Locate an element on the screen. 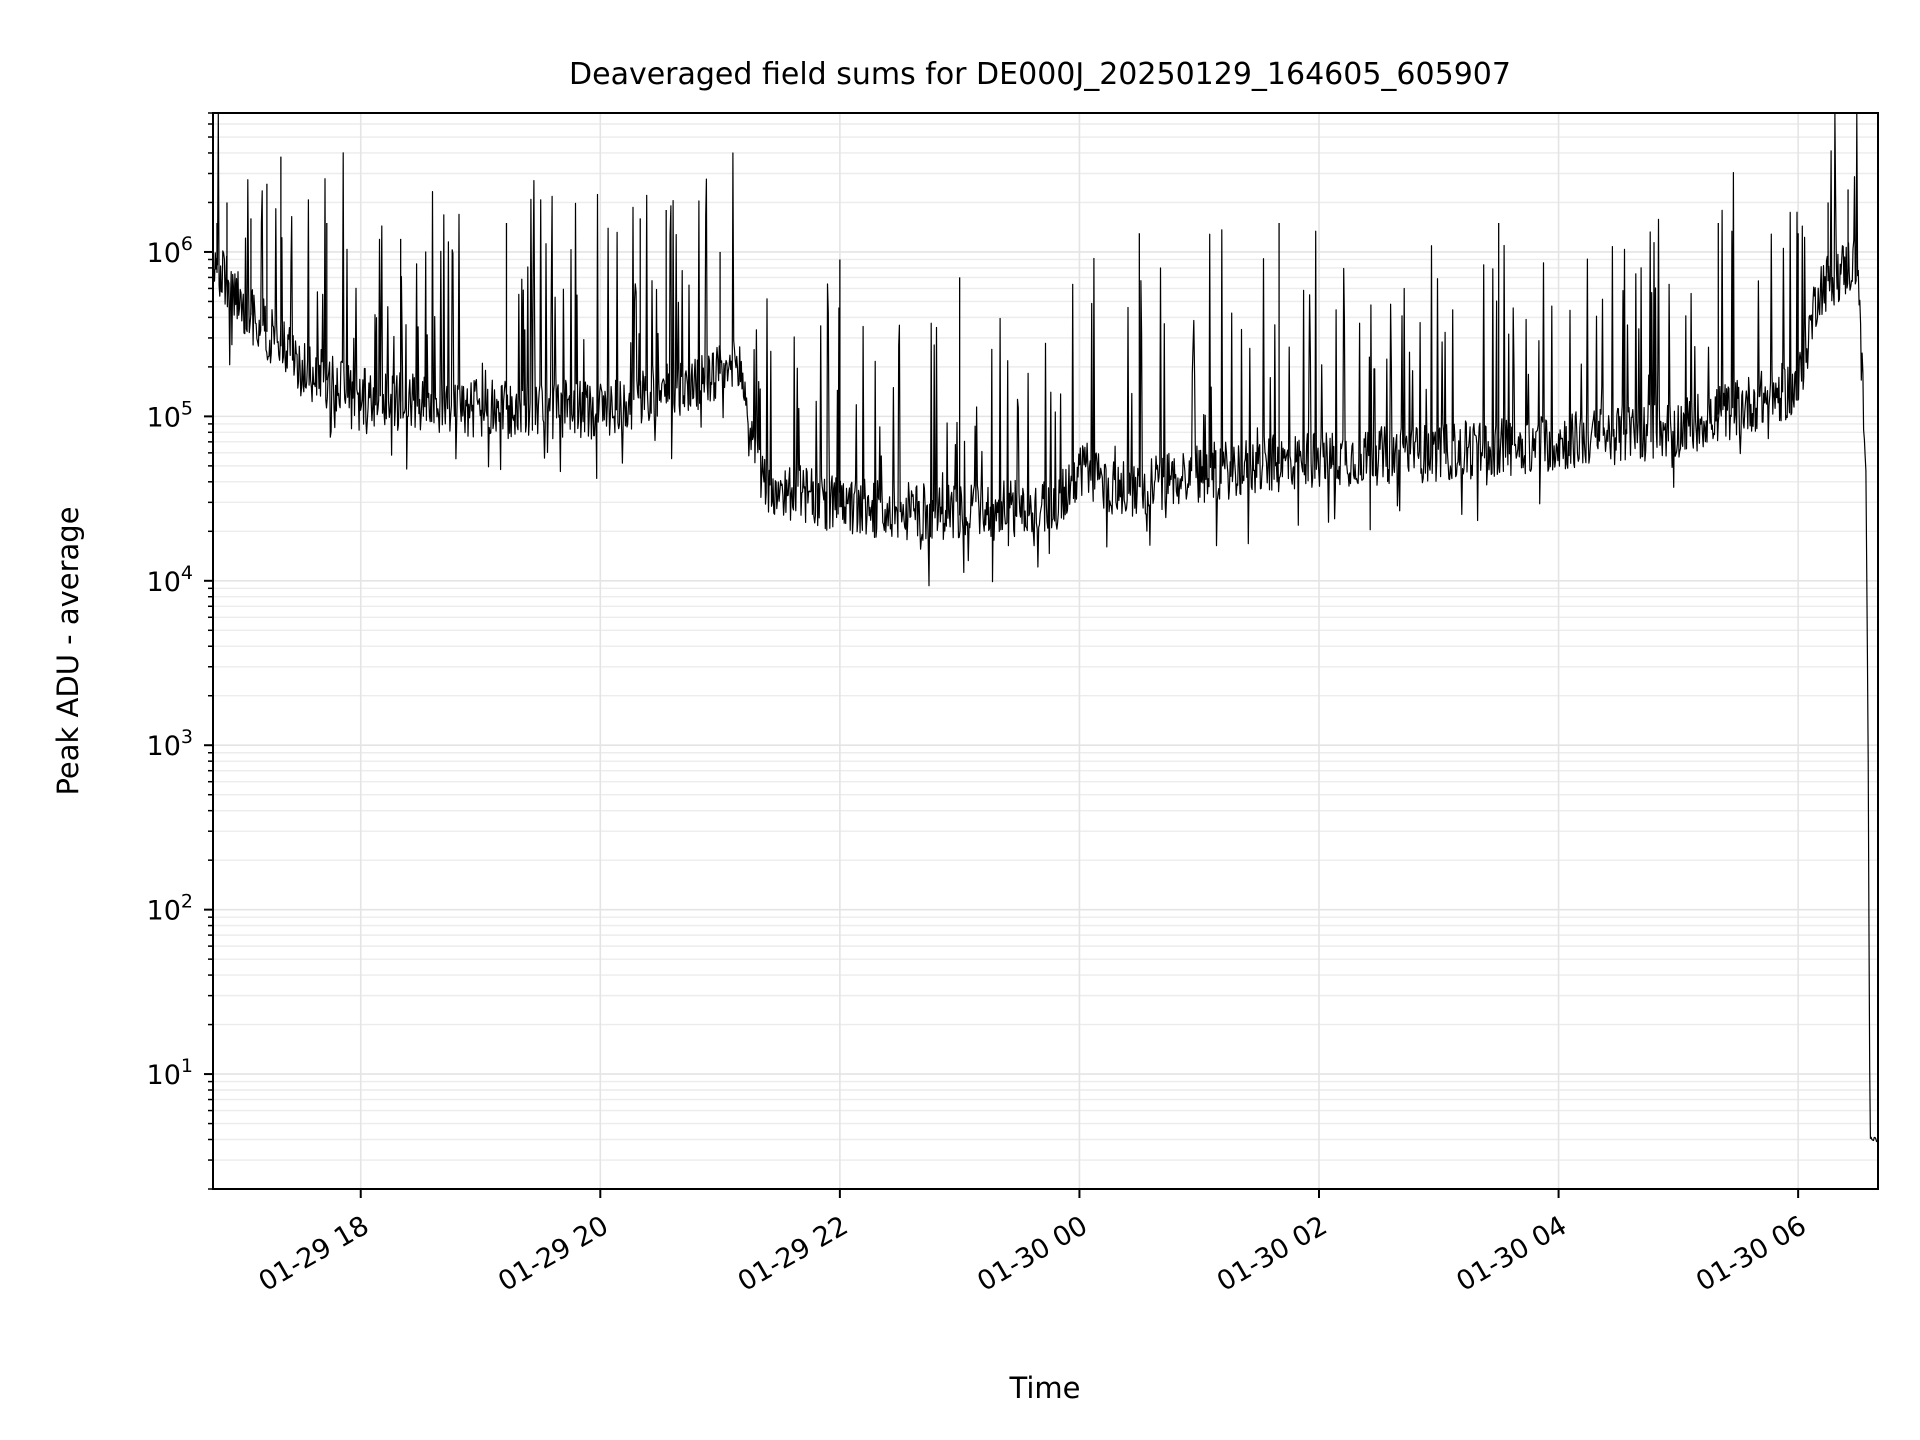 The height and width of the screenshot is (1440, 1920). y-tick-exponent: 6 is located at coordinates (187, 244).